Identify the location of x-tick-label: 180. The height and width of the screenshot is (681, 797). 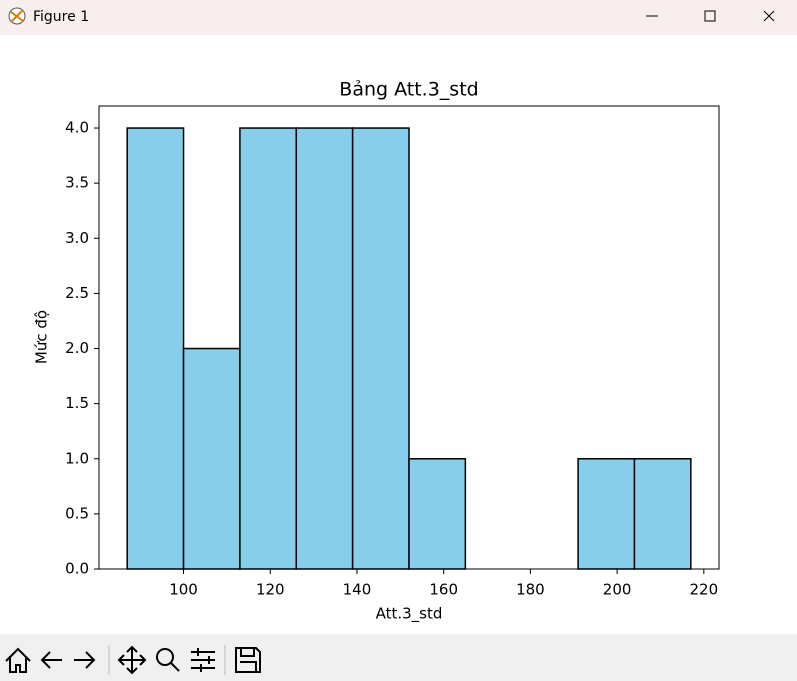
(530, 590).